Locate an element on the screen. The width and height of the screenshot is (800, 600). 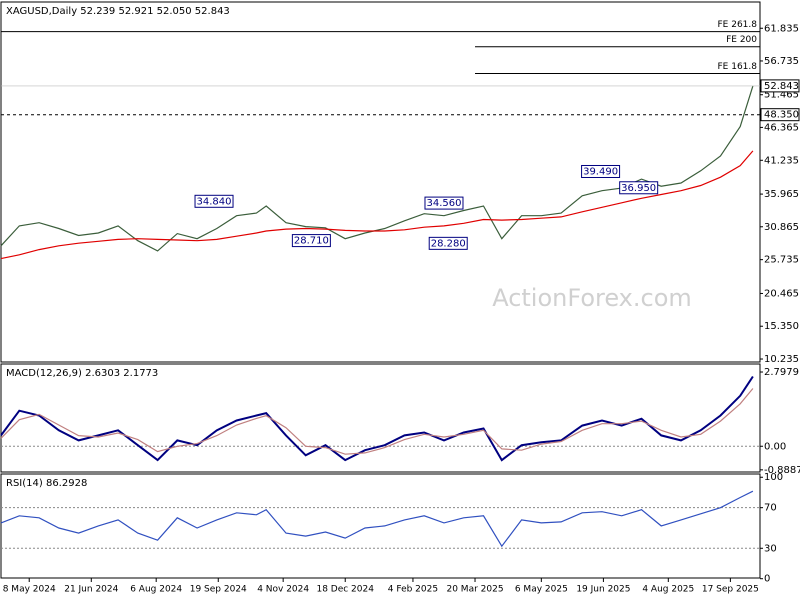
fe-label: FE 200 is located at coordinates (741, 40).